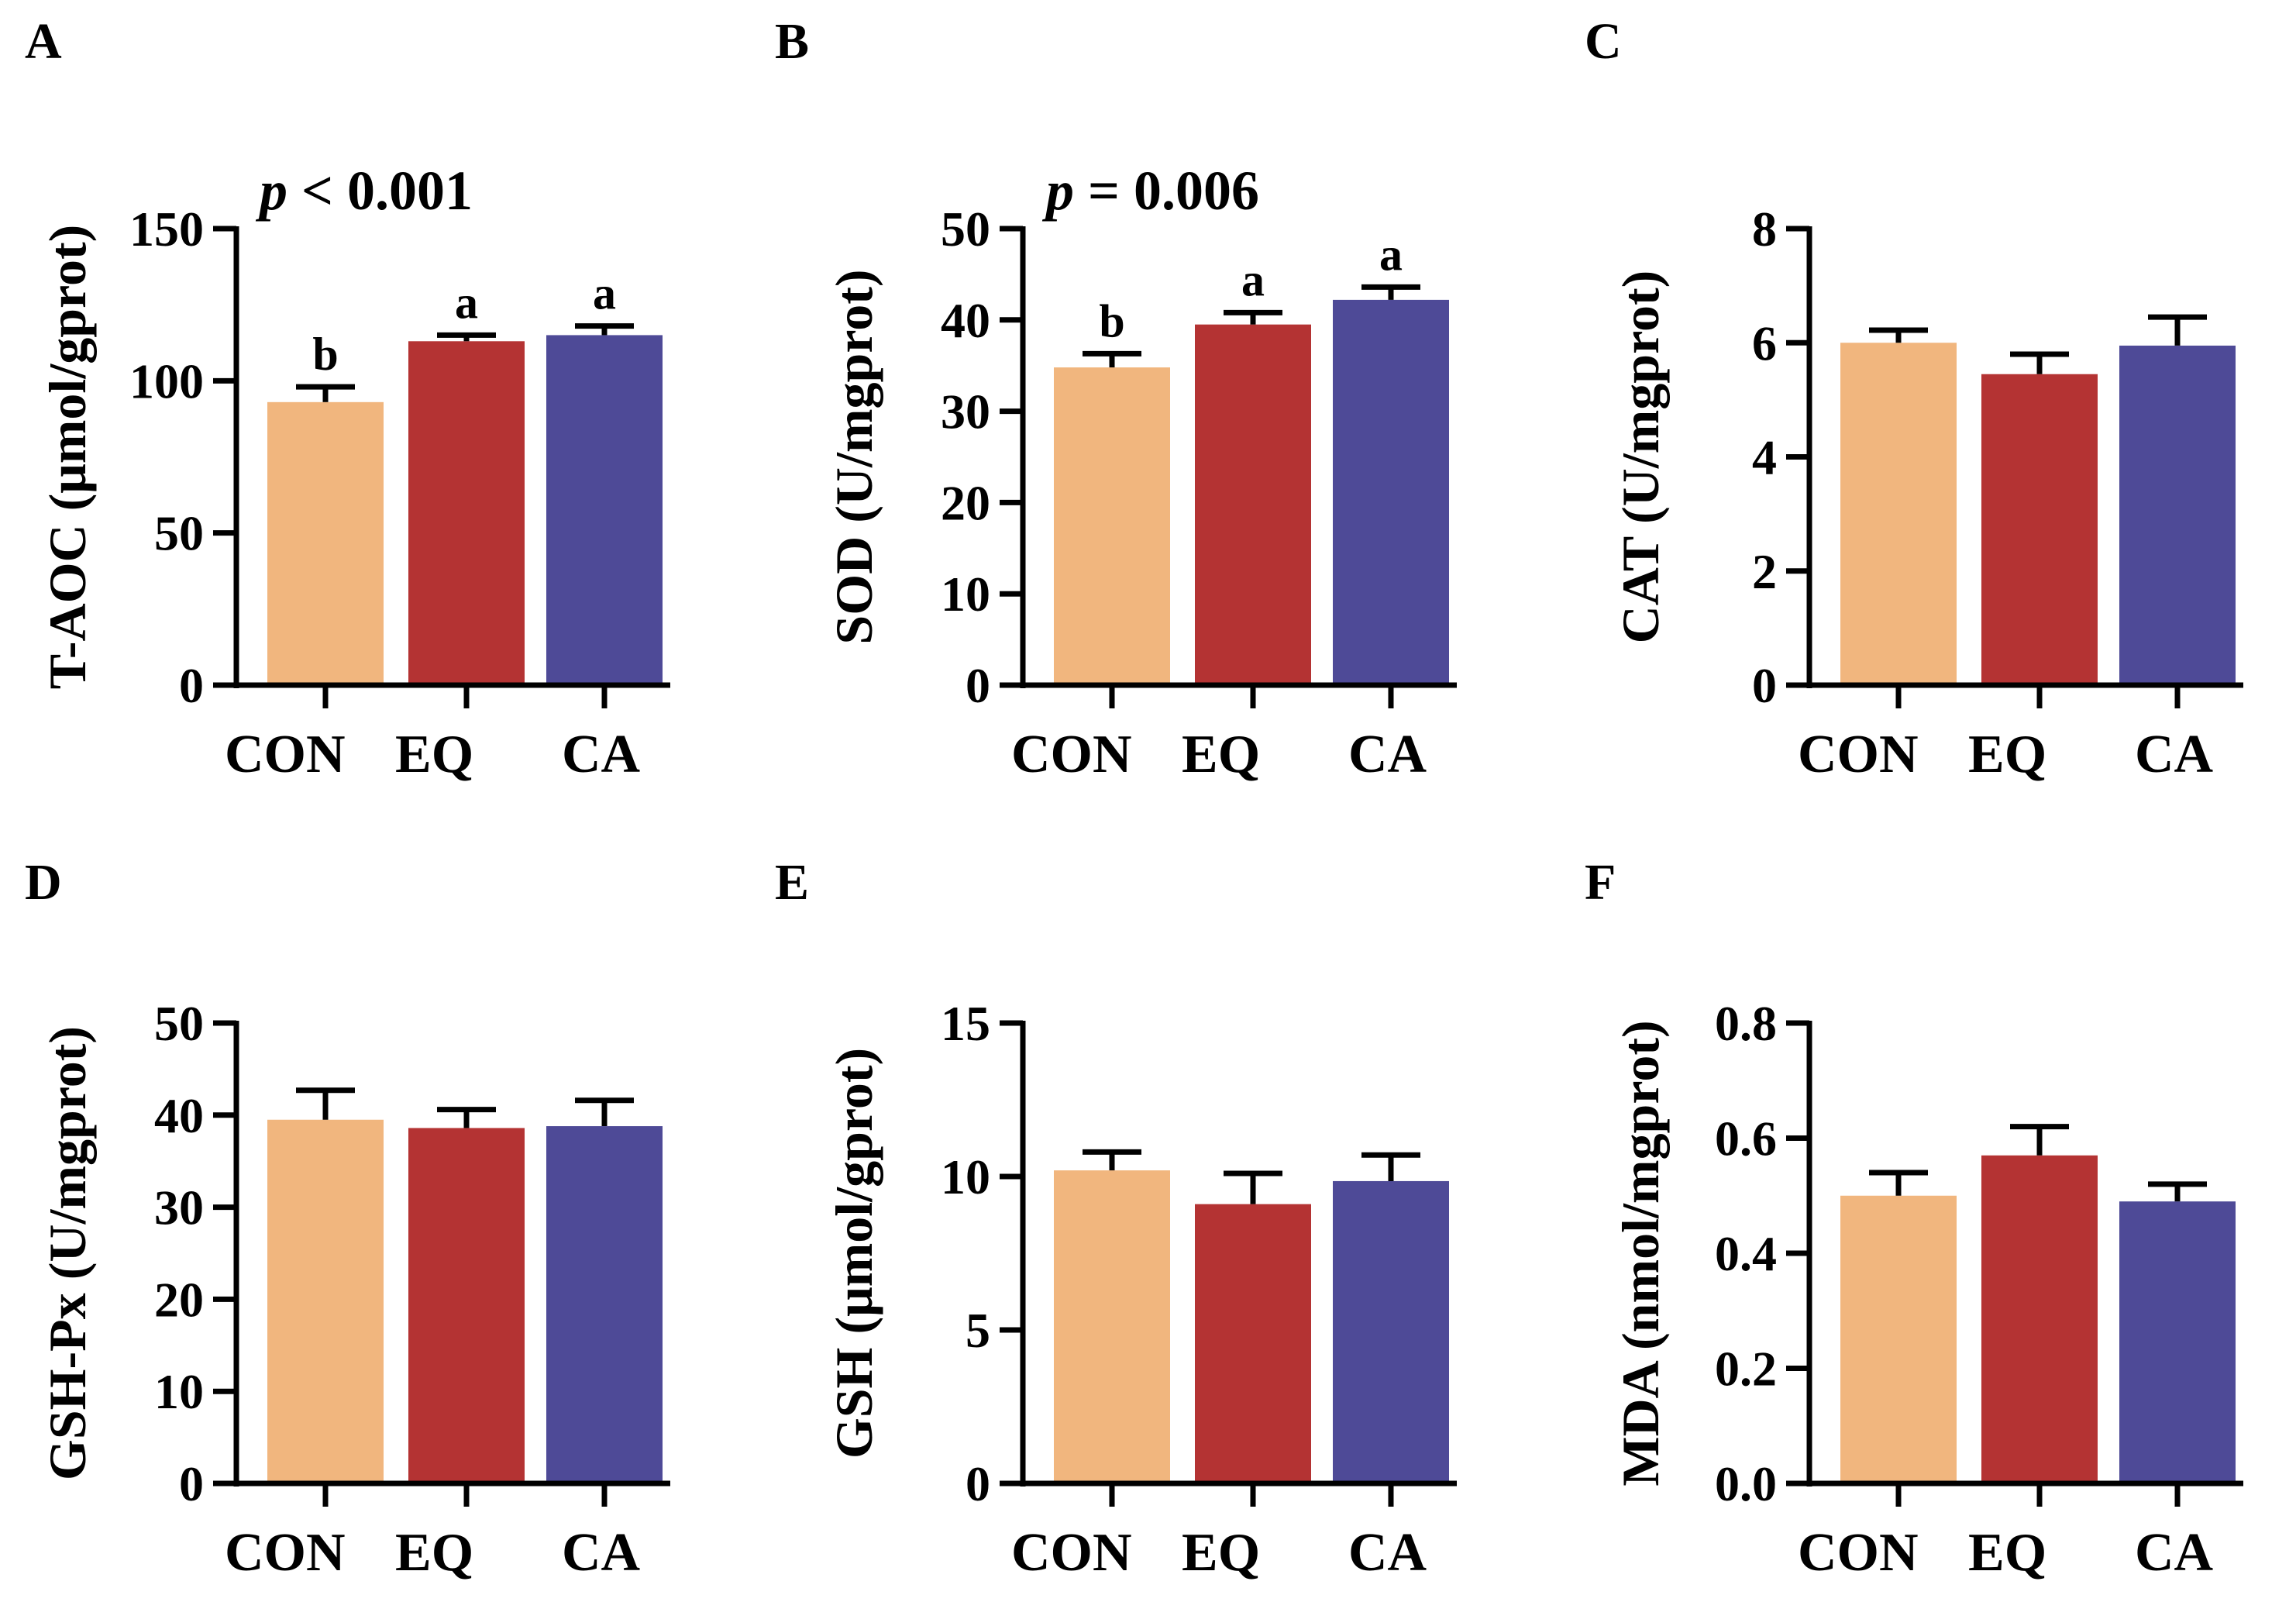 The width and height of the screenshot is (2296, 1602). What do you see at coordinates (167, 380) in the screenshot?
I see `y-tick-label: 100` at bounding box center [167, 380].